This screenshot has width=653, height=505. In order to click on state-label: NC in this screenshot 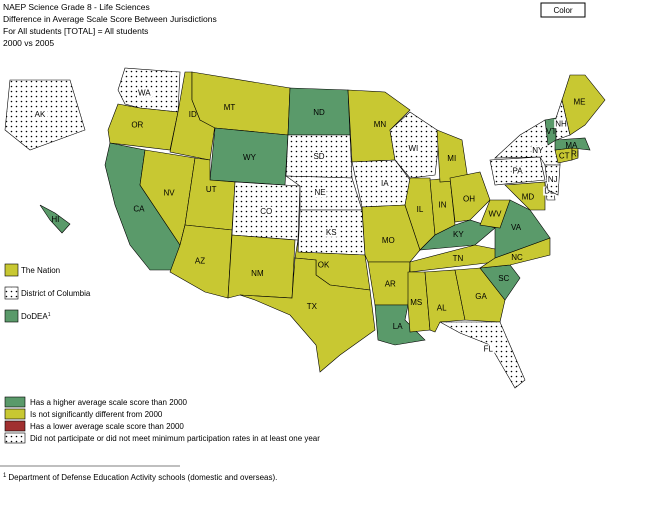, I will do `click(517, 257)`.